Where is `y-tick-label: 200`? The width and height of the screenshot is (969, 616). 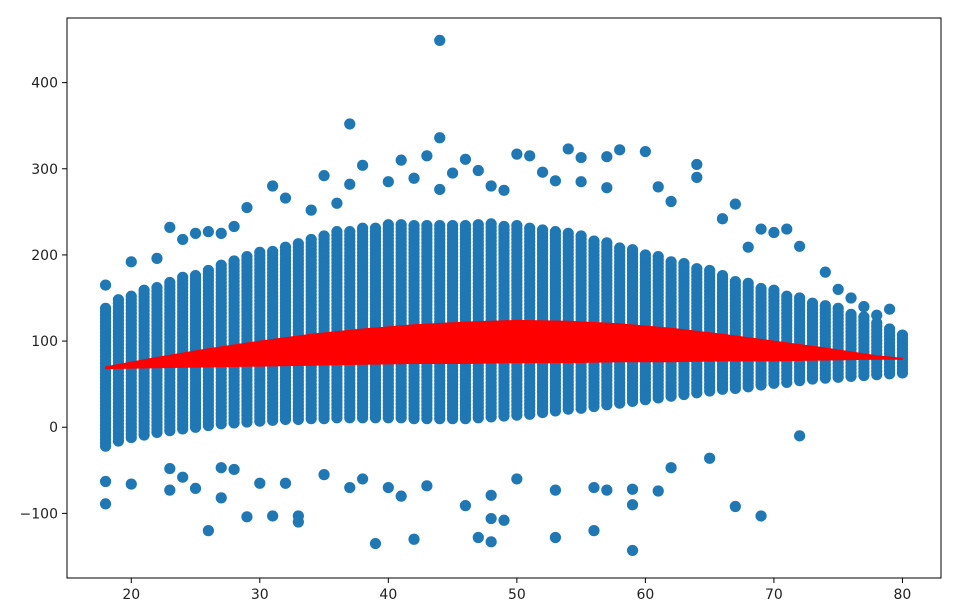
y-tick-label: 200 is located at coordinates (44, 256).